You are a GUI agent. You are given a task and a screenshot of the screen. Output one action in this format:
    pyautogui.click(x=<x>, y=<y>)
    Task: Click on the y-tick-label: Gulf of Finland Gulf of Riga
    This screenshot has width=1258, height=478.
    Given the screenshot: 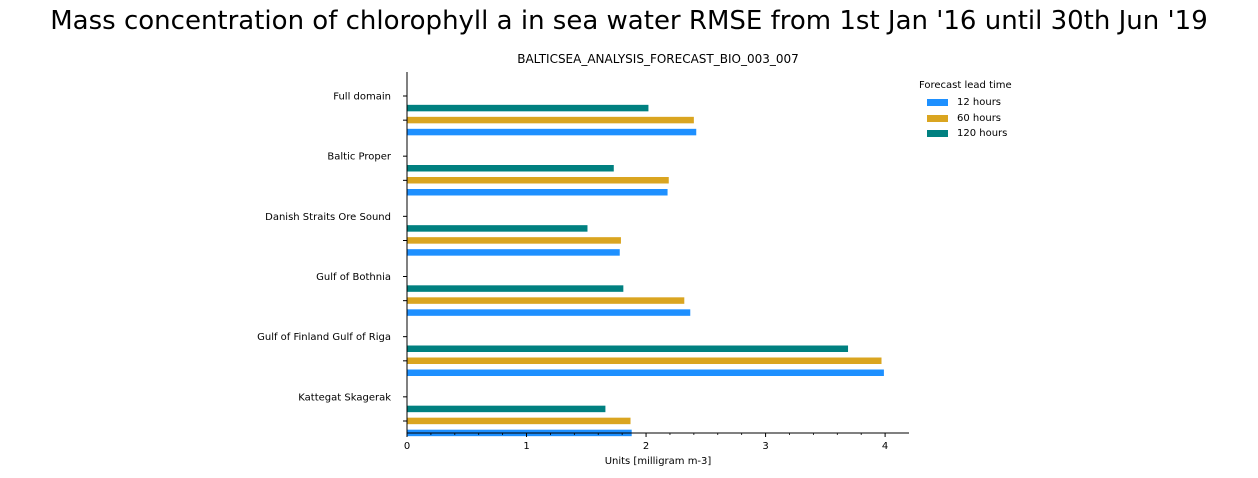 What is the action you would take?
    pyautogui.click(x=324, y=337)
    